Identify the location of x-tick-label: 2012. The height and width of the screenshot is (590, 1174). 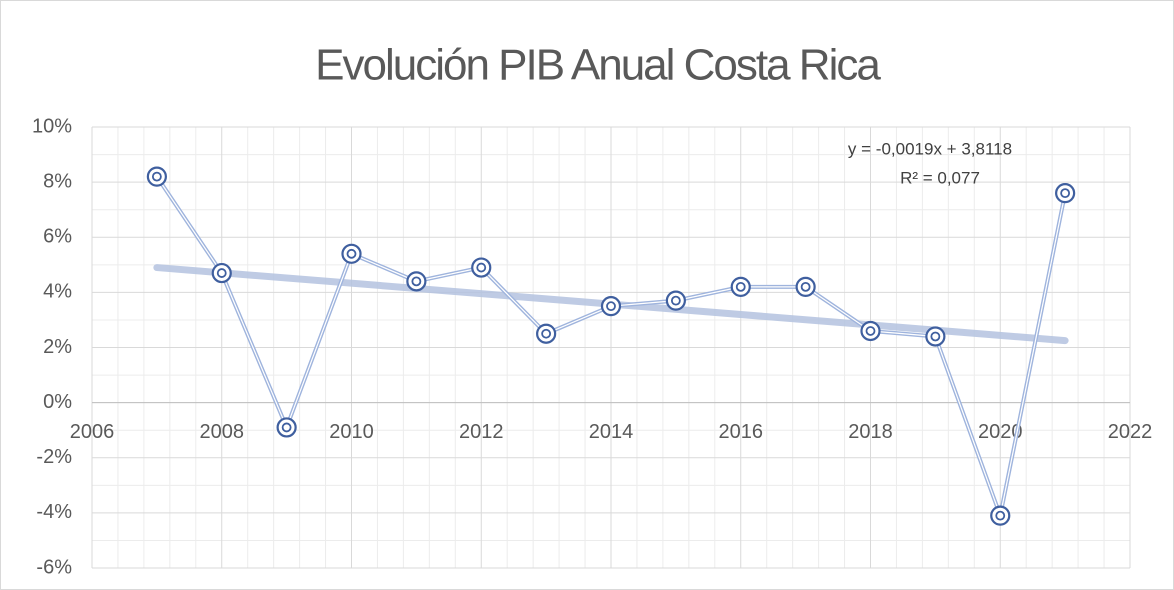
(481, 432).